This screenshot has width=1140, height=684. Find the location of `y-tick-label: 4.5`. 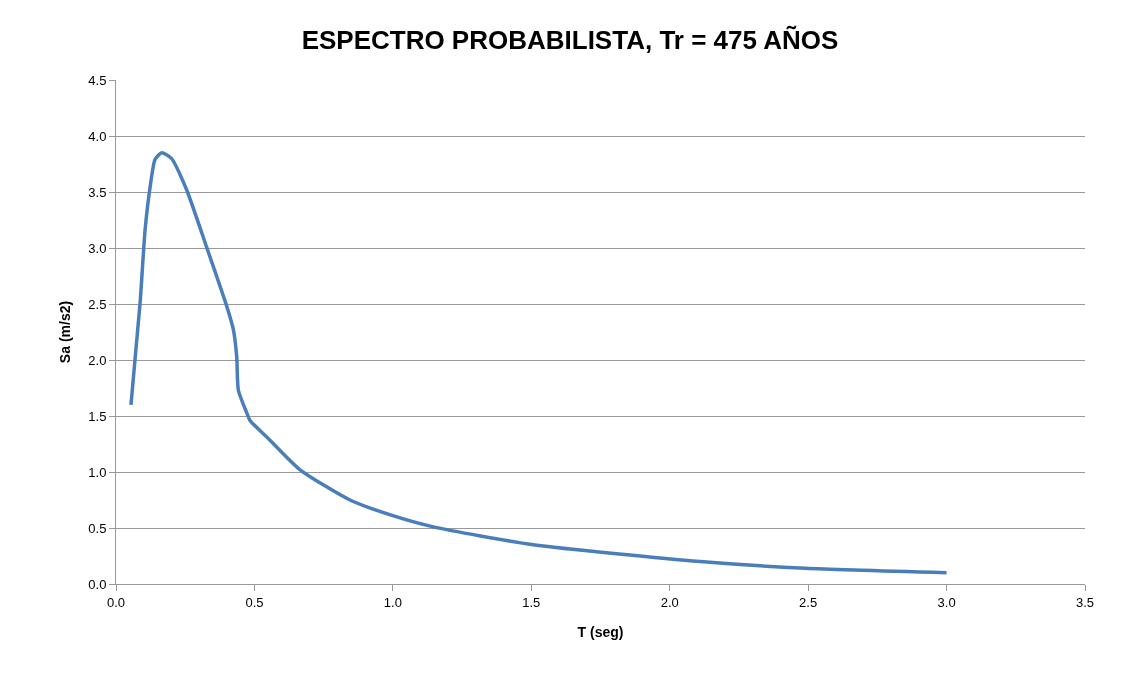

y-tick-label: 4.5 is located at coordinates (97, 80).